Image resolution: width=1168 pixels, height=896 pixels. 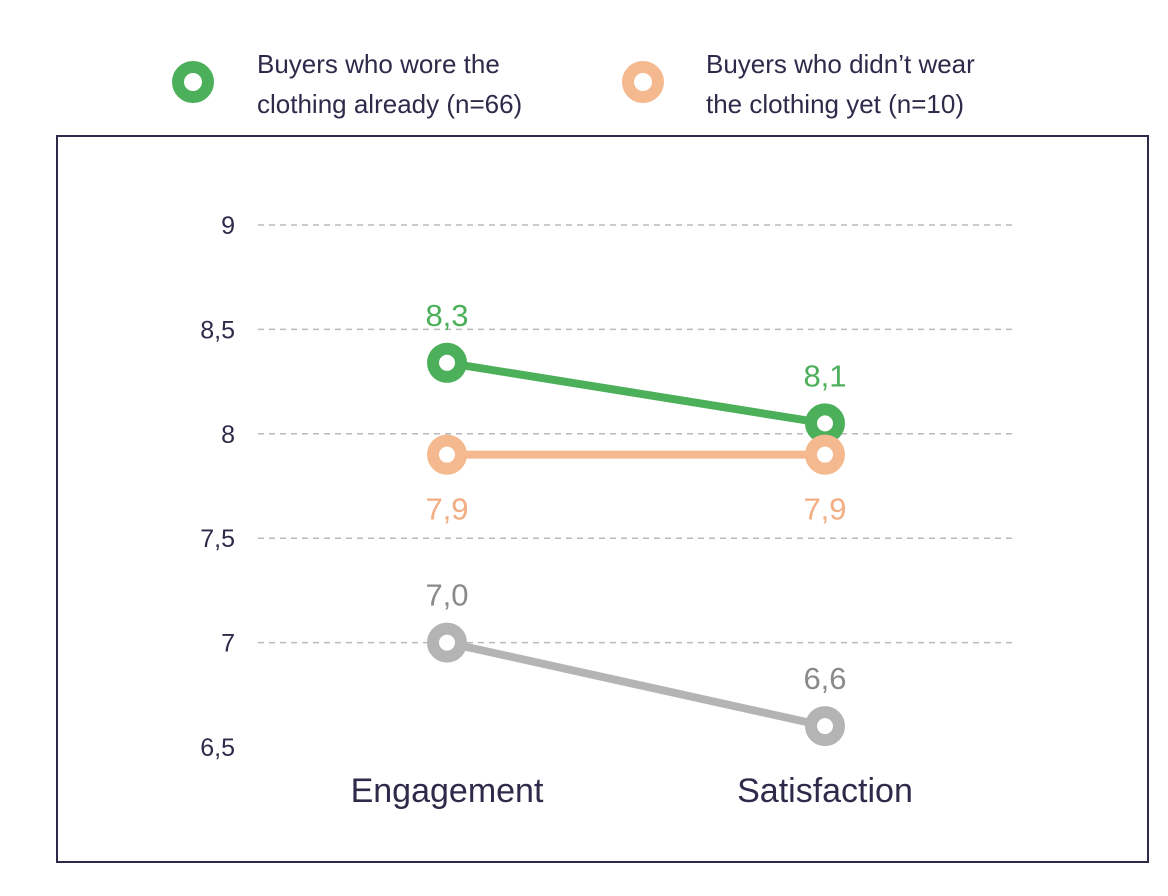 I want to click on data-label: 8,3, so click(x=446, y=315).